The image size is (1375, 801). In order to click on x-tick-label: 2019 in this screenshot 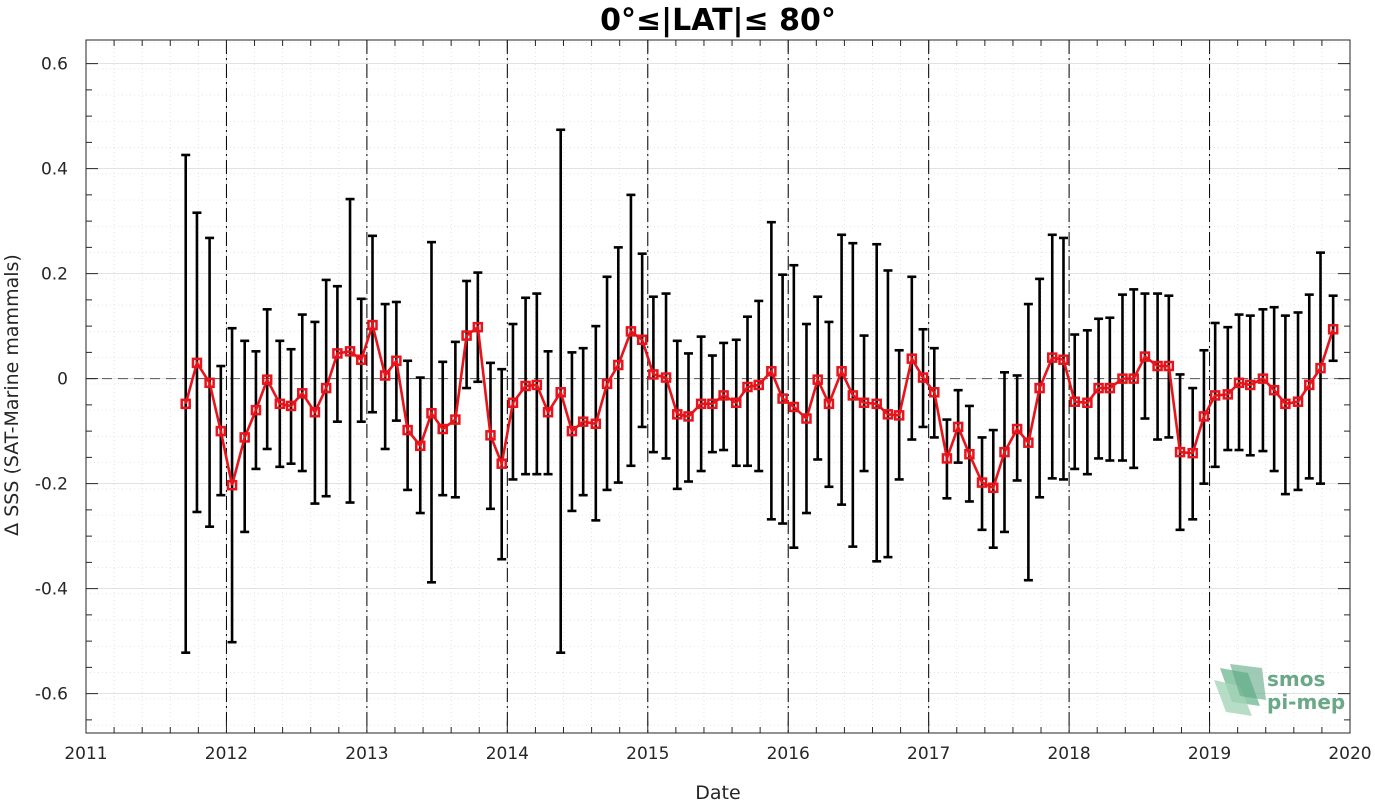, I will do `click(1209, 754)`.